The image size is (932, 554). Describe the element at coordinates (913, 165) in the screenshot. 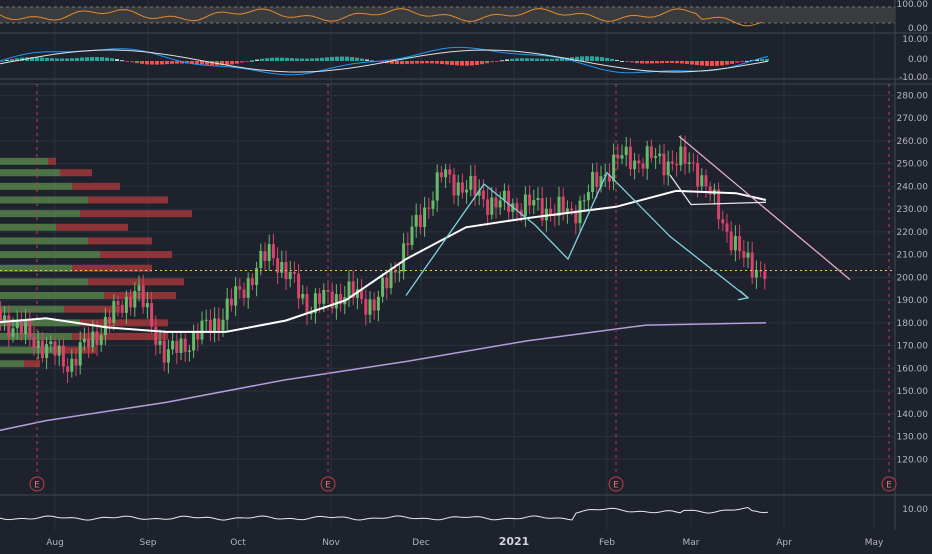

I see `price-tick-label: 250.00` at that location.